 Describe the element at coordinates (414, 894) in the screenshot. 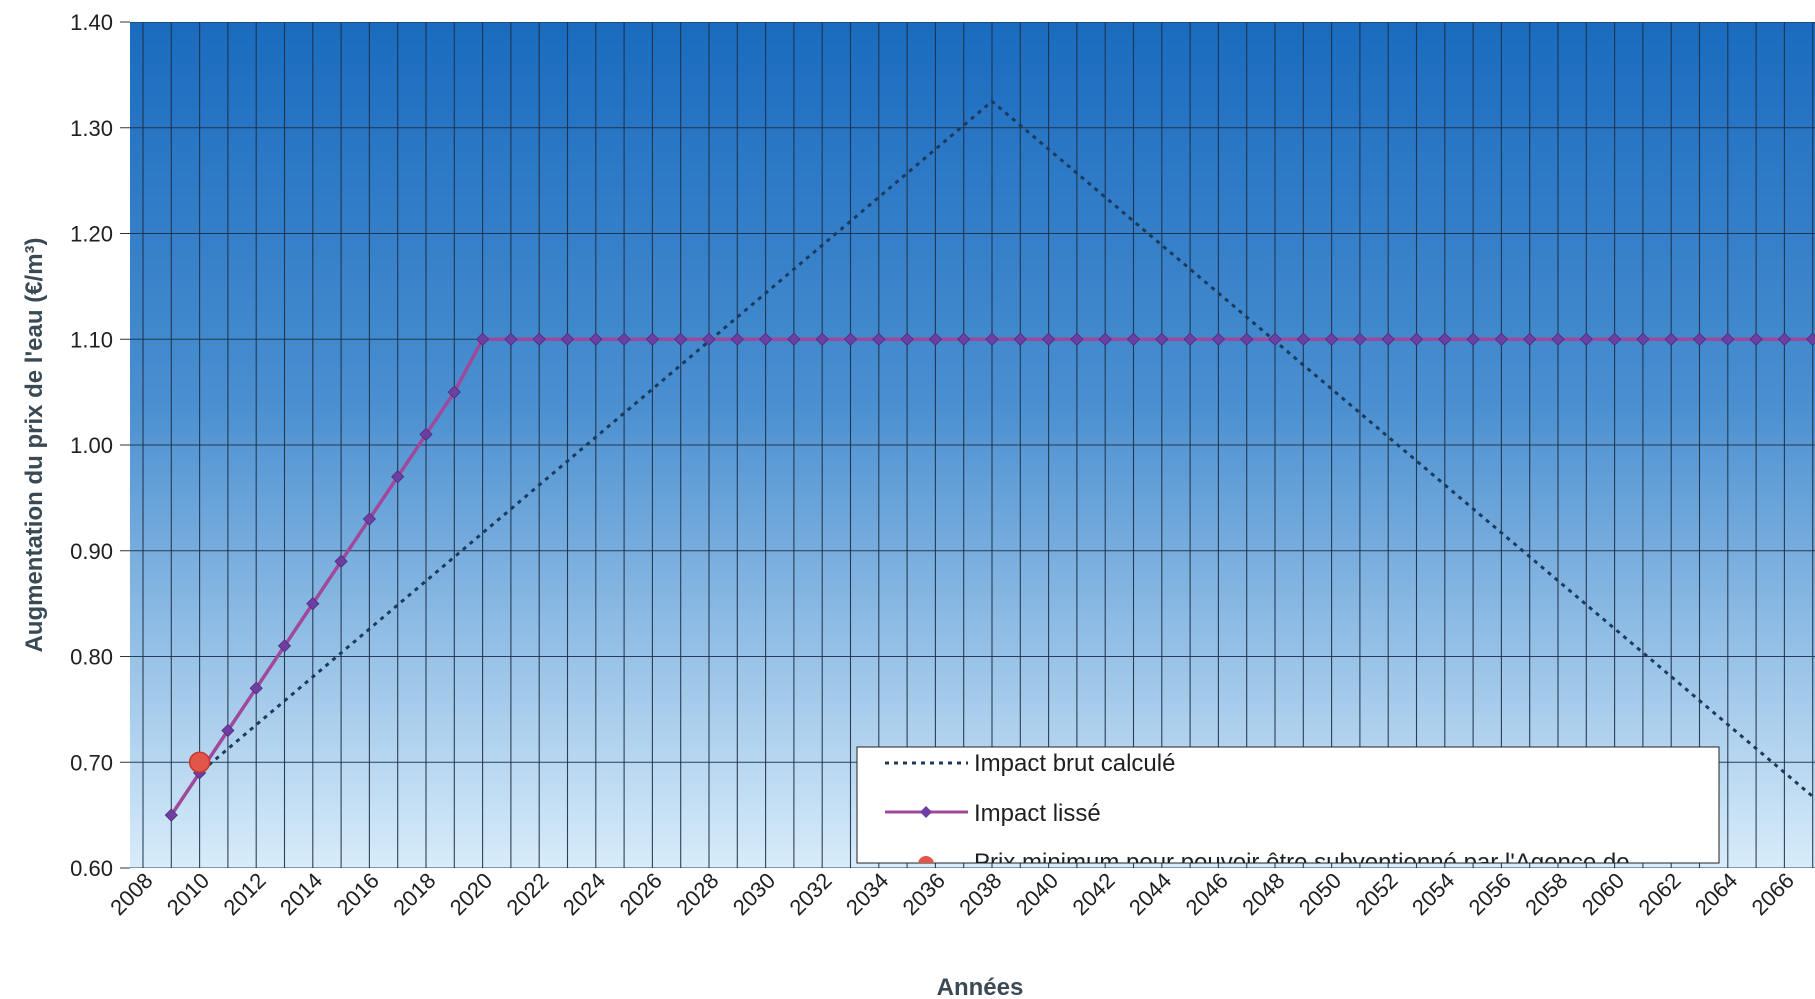

I see `x-tick-label: 2018` at that location.